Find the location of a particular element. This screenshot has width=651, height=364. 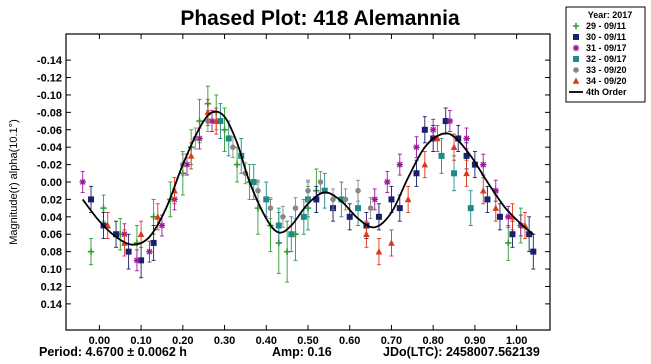

x-tick-label: 0.00 is located at coordinates (99, 341).